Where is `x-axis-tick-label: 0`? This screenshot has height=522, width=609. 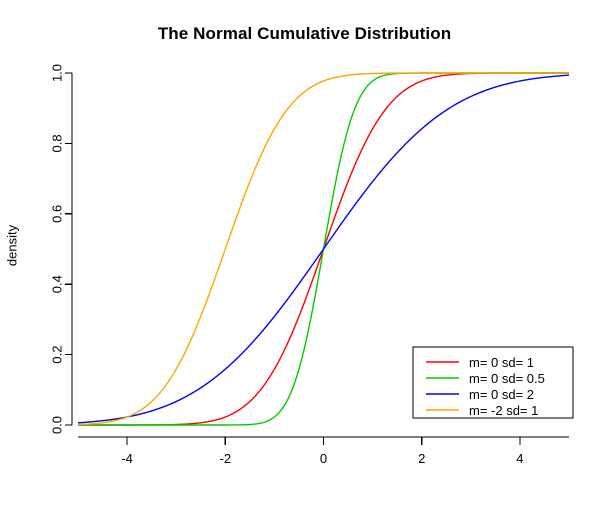
x-axis-tick-label: 0 is located at coordinates (323, 458).